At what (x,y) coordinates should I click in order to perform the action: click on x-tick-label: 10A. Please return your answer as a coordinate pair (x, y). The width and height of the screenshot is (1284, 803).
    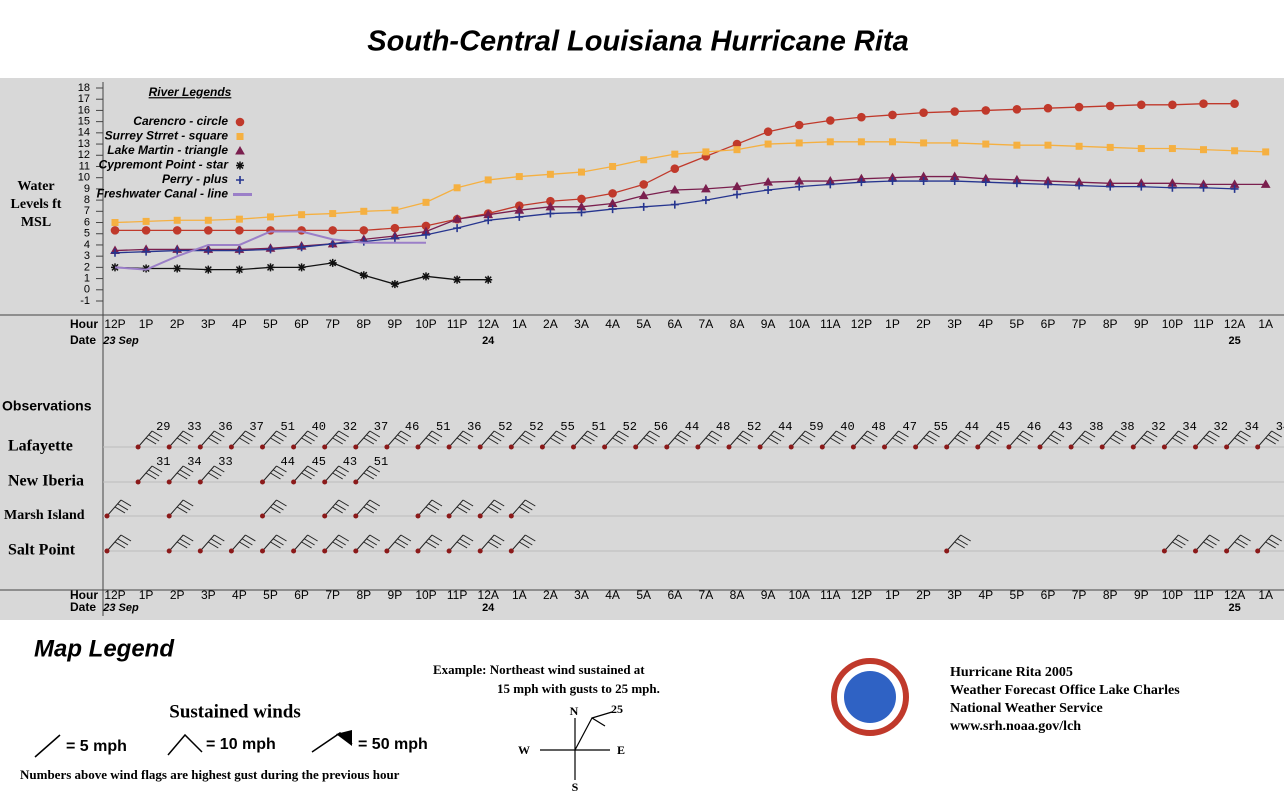
    Looking at the image, I should click on (799, 324).